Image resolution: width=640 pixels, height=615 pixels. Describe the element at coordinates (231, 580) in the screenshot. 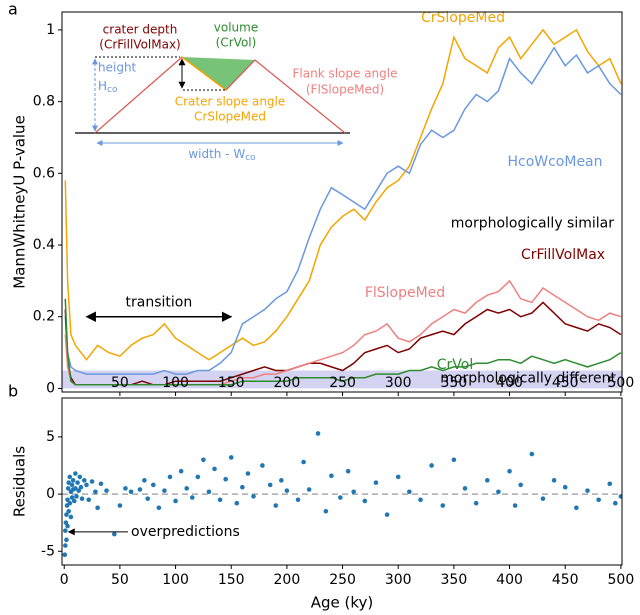

I see `x-tick-label: 150` at that location.